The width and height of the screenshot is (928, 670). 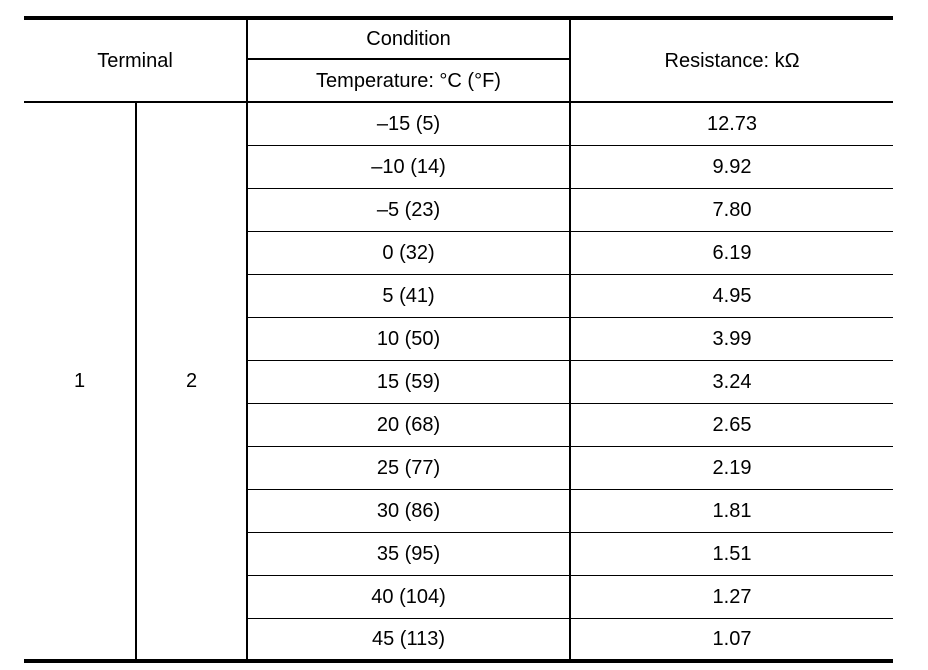 What do you see at coordinates (732, 339) in the screenshot?
I see `resistance-cell: 3.99` at bounding box center [732, 339].